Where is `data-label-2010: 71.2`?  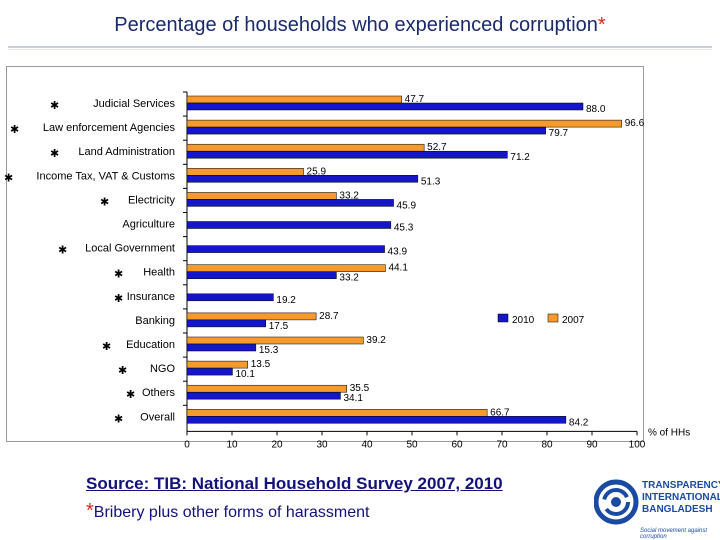 data-label-2010: 71.2 is located at coordinates (520, 157).